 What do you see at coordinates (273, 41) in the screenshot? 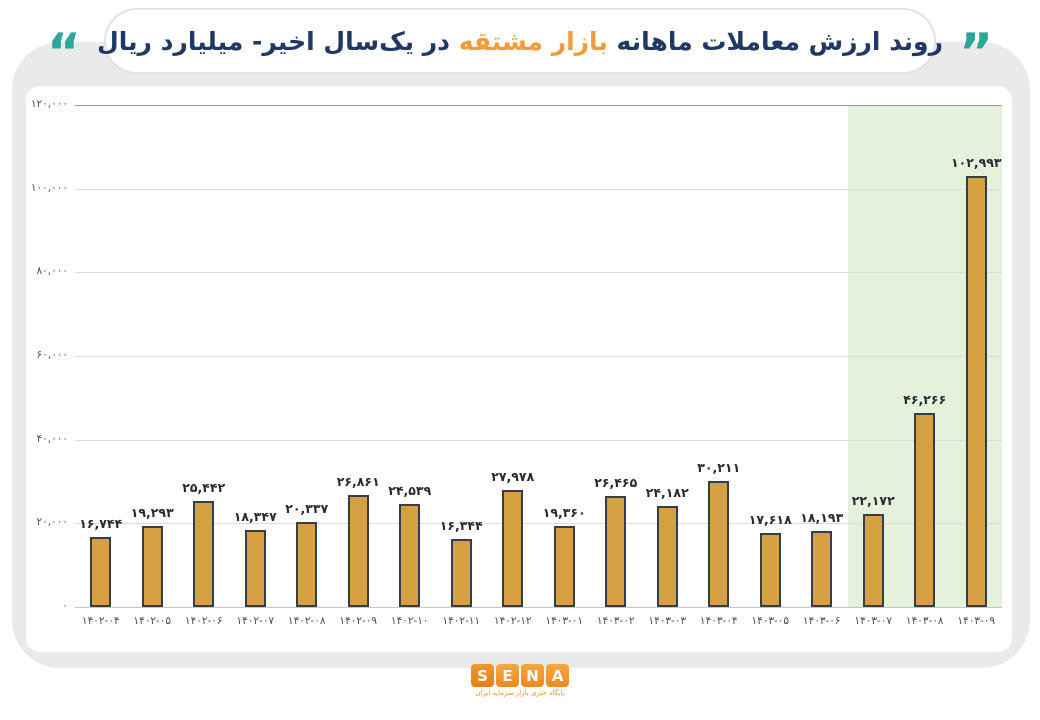
I see `title-part-left: در یک‌سال اخیر- میلیارد ریال` at bounding box center [273, 41].